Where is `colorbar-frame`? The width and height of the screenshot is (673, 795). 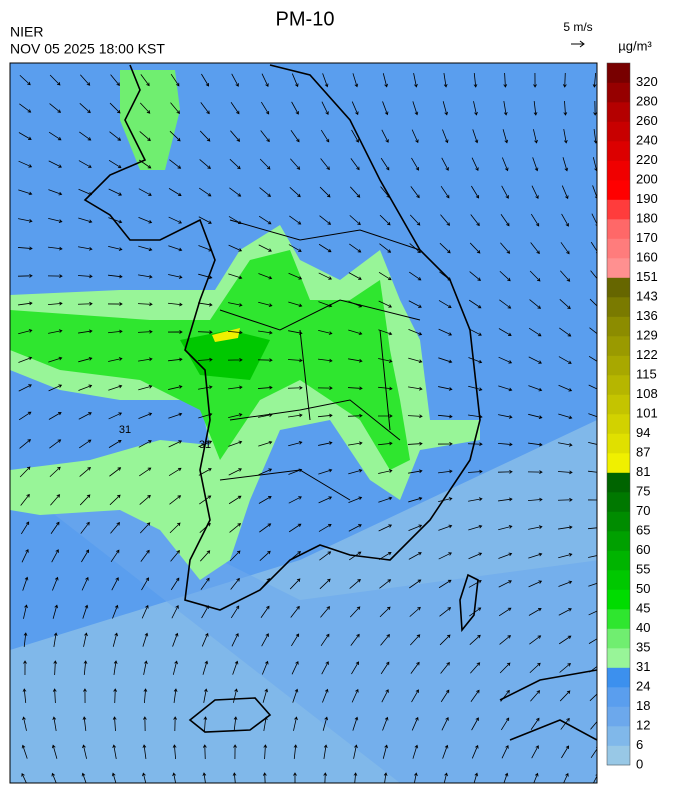
colorbar-frame is located at coordinates (618, 414).